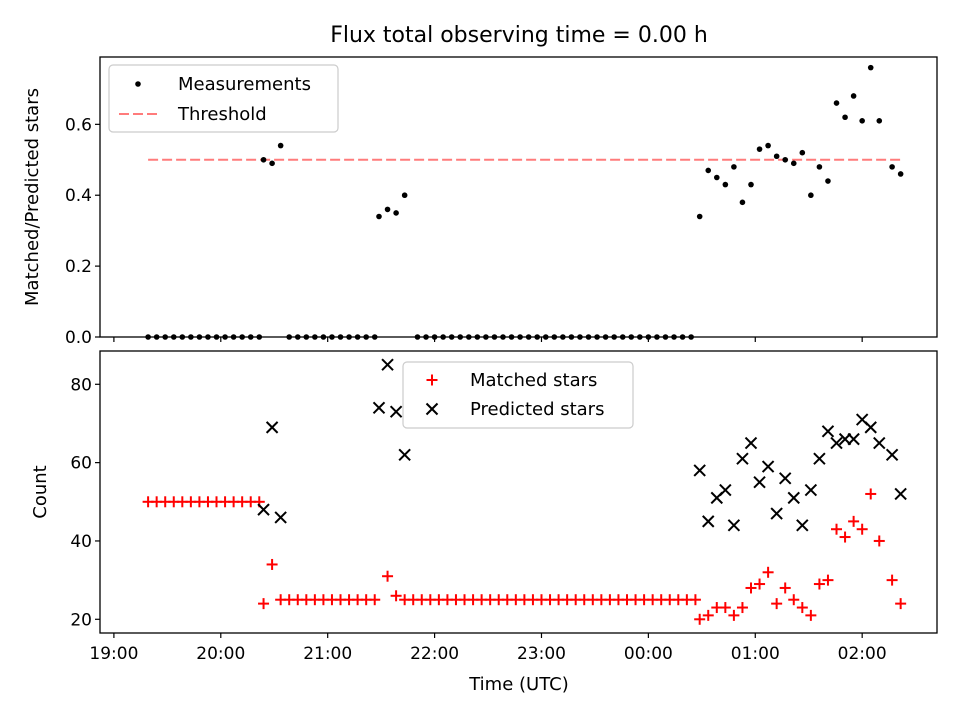  What do you see at coordinates (81, 542) in the screenshot?
I see `bottom-ytick-label: 40` at bounding box center [81, 542].